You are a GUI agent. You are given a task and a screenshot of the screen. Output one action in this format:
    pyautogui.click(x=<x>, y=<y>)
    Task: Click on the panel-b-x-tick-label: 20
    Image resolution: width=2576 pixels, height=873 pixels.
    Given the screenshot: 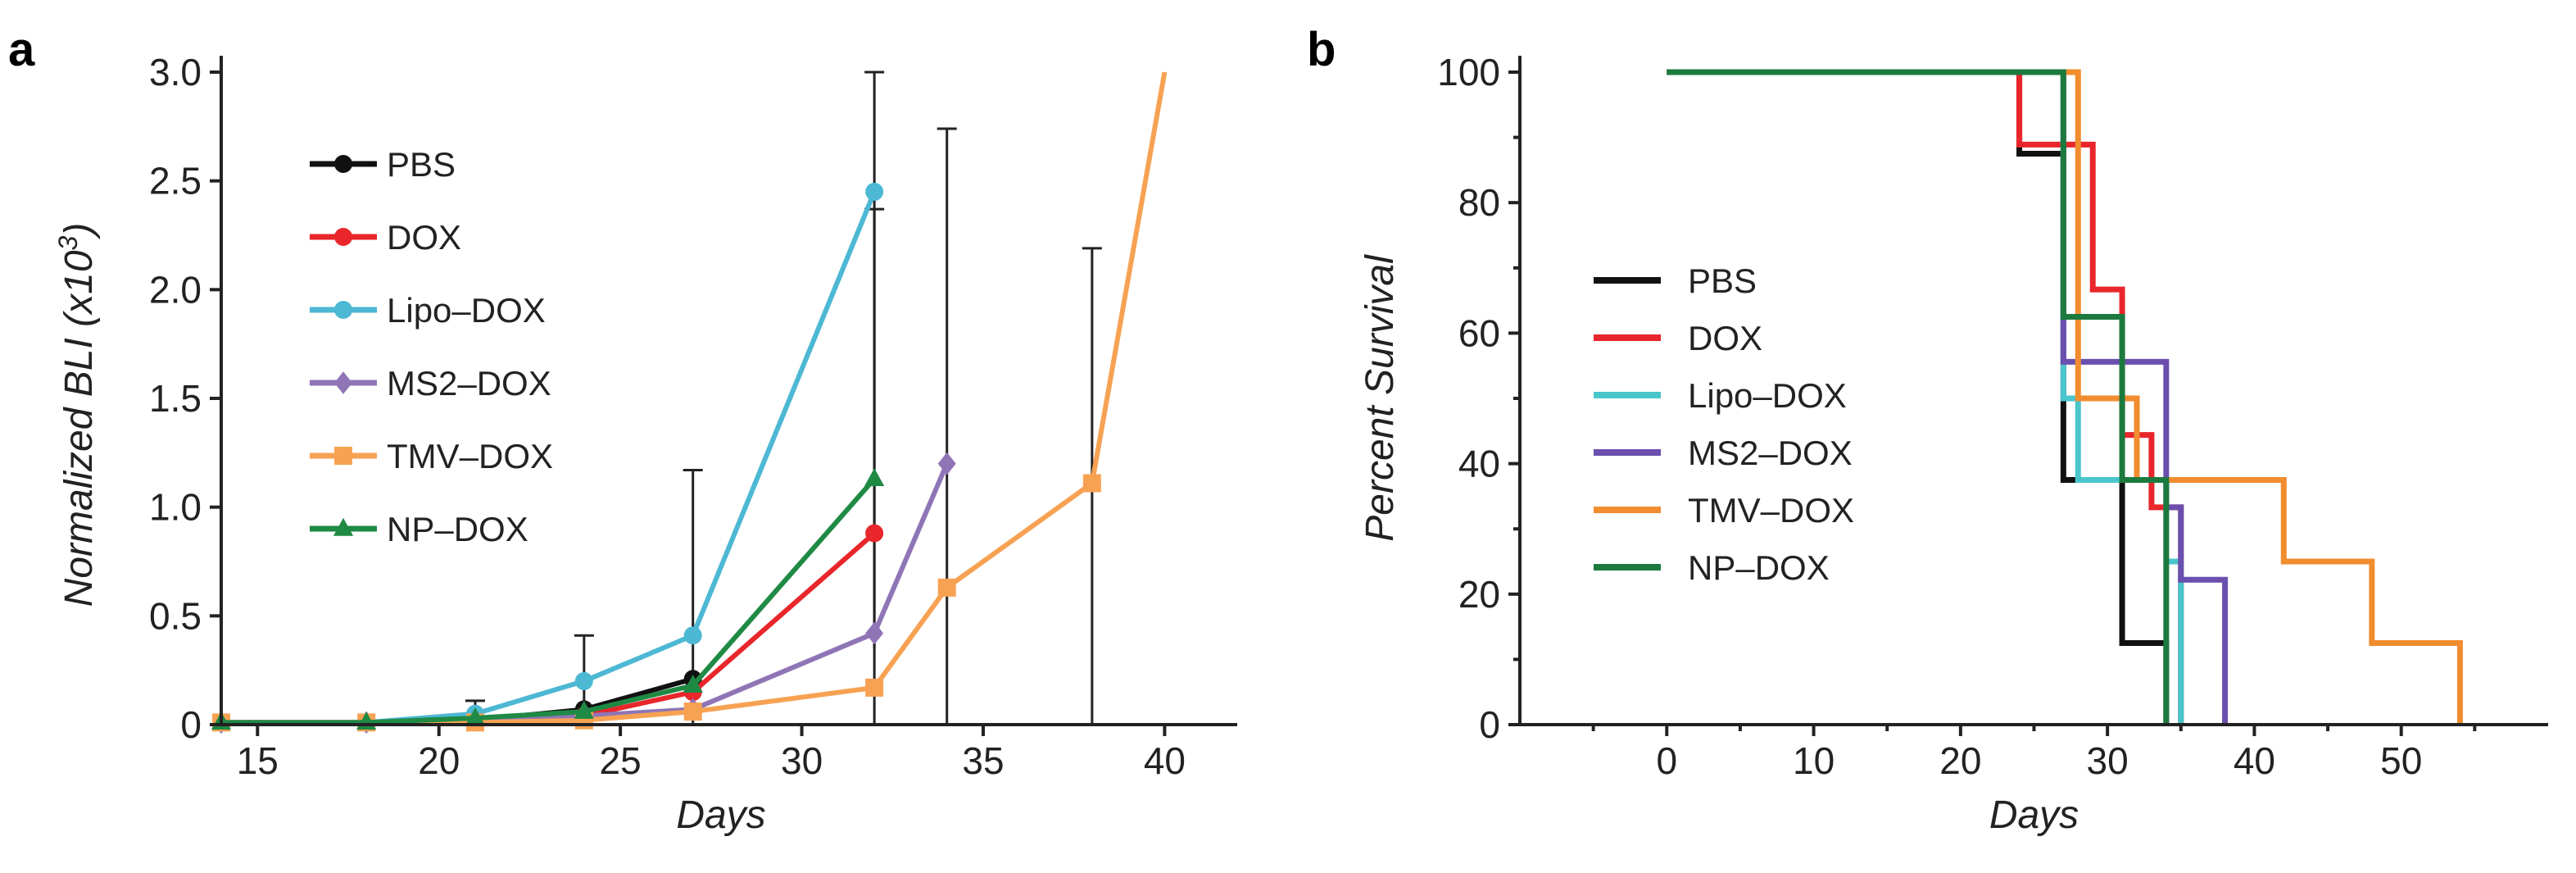 What is the action you would take?
    pyautogui.click(x=1960, y=761)
    